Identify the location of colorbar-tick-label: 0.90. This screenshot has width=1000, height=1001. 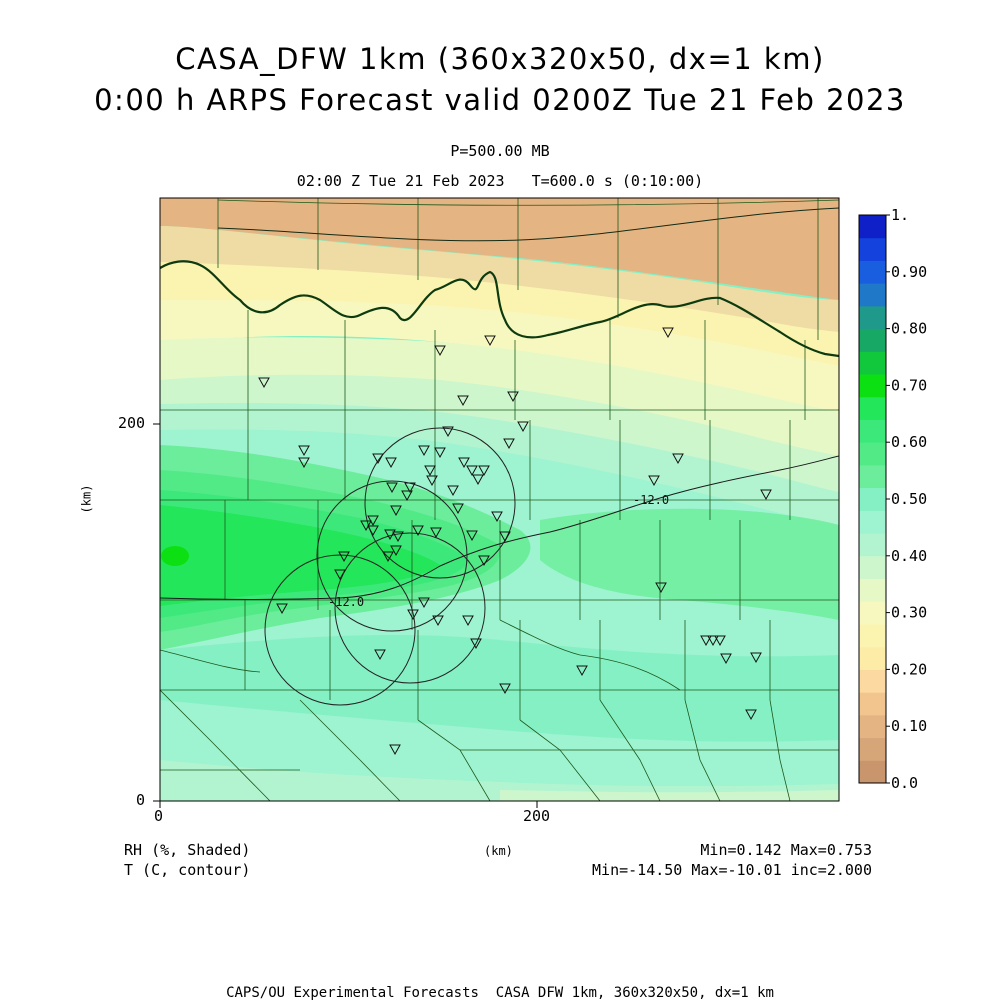
(909, 272).